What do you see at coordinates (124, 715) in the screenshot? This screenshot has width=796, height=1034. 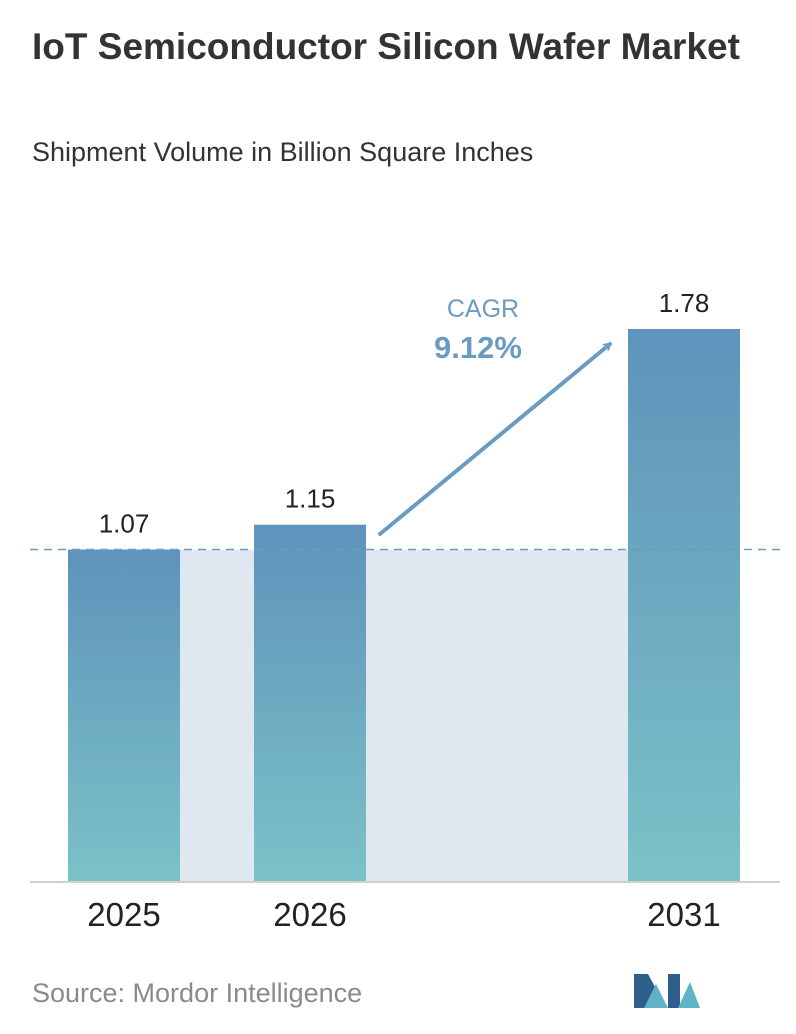 I see `bar-2025` at bounding box center [124, 715].